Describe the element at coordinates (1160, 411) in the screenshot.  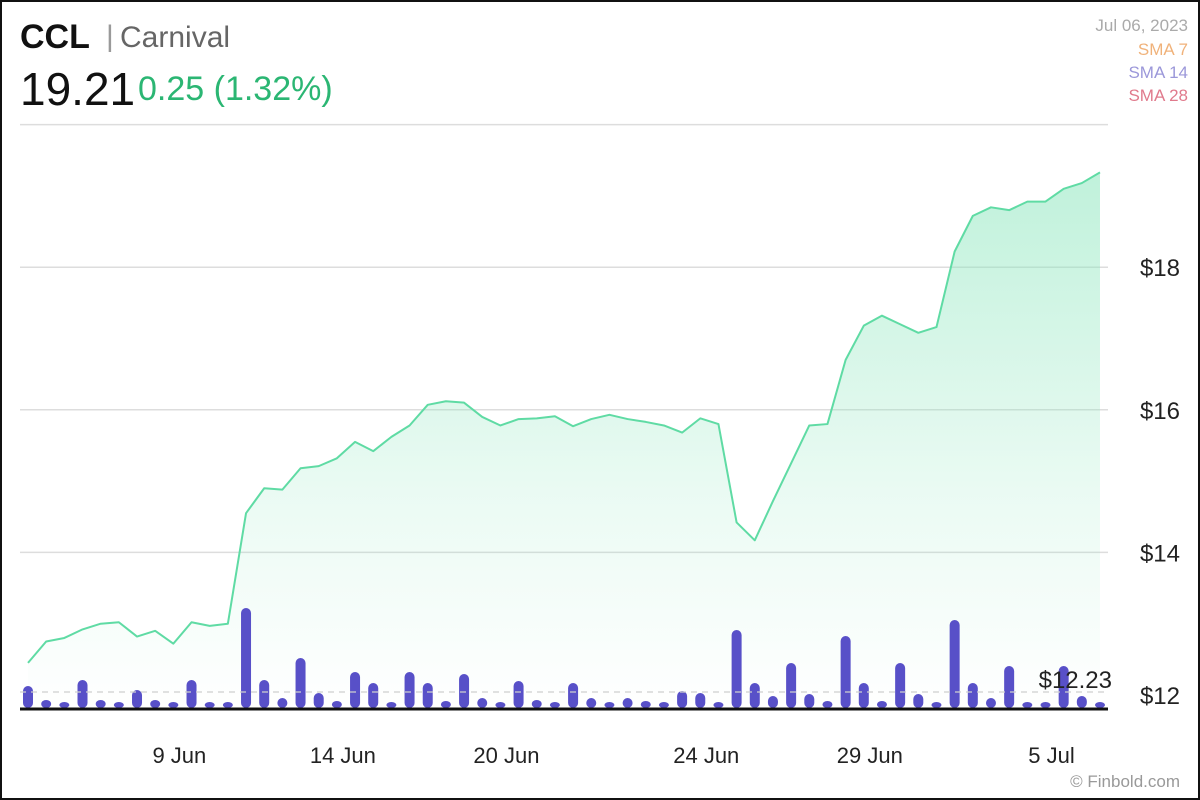
I see `y-tick-label: $16` at that location.